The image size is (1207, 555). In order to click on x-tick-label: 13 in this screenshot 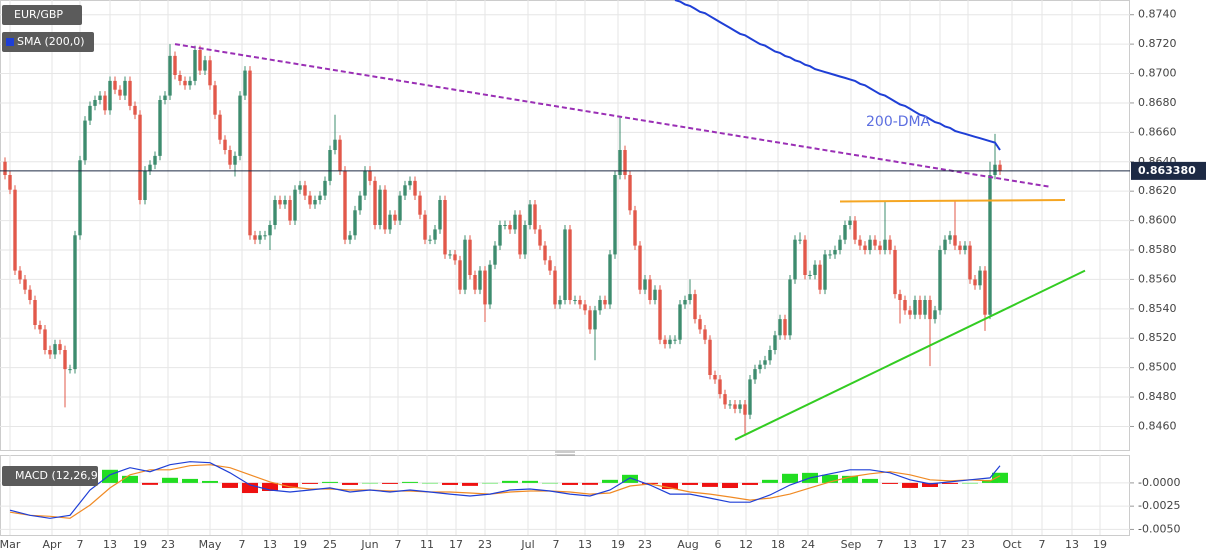, I will do `click(270, 544)`.